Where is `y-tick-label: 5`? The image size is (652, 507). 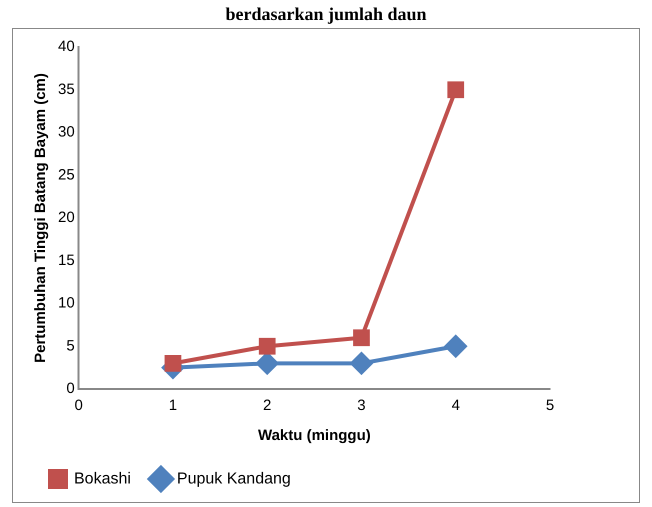
y-tick-label: 5 is located at coordinates (70, 345).